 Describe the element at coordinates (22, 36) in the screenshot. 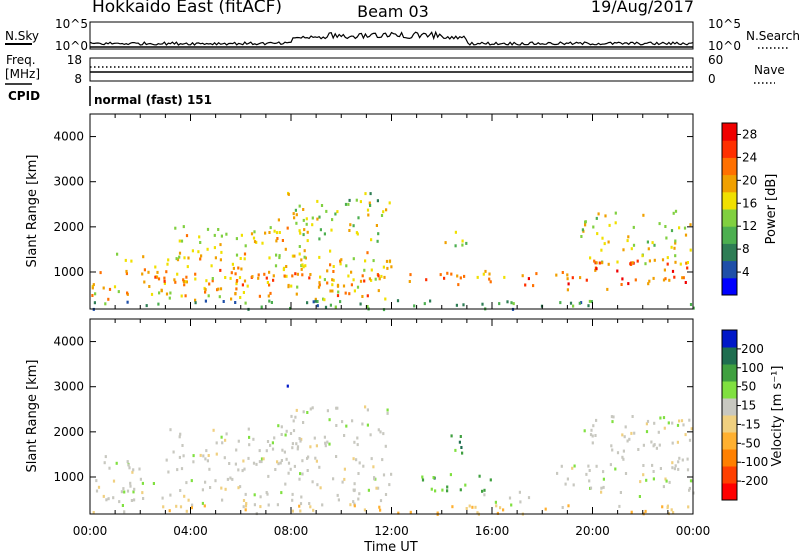

I see `noise-sky-label: N.Sky` at that location.